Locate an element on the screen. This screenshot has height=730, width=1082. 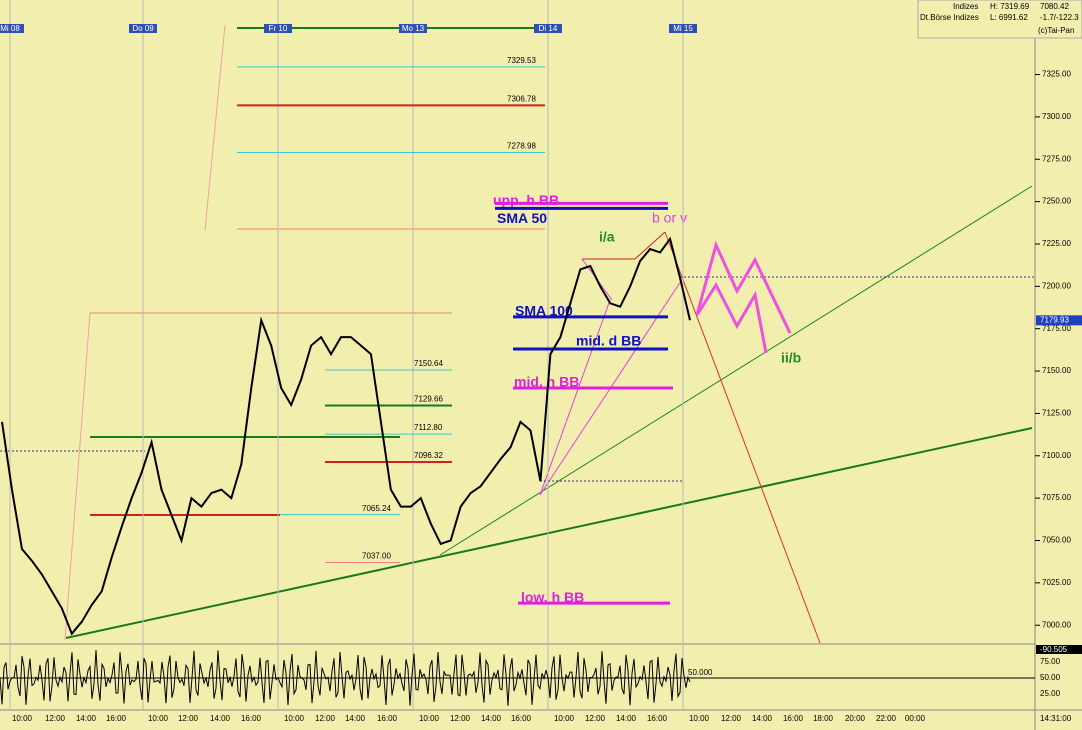
level-label: 7329.53 is located at coordinates (521, 60).